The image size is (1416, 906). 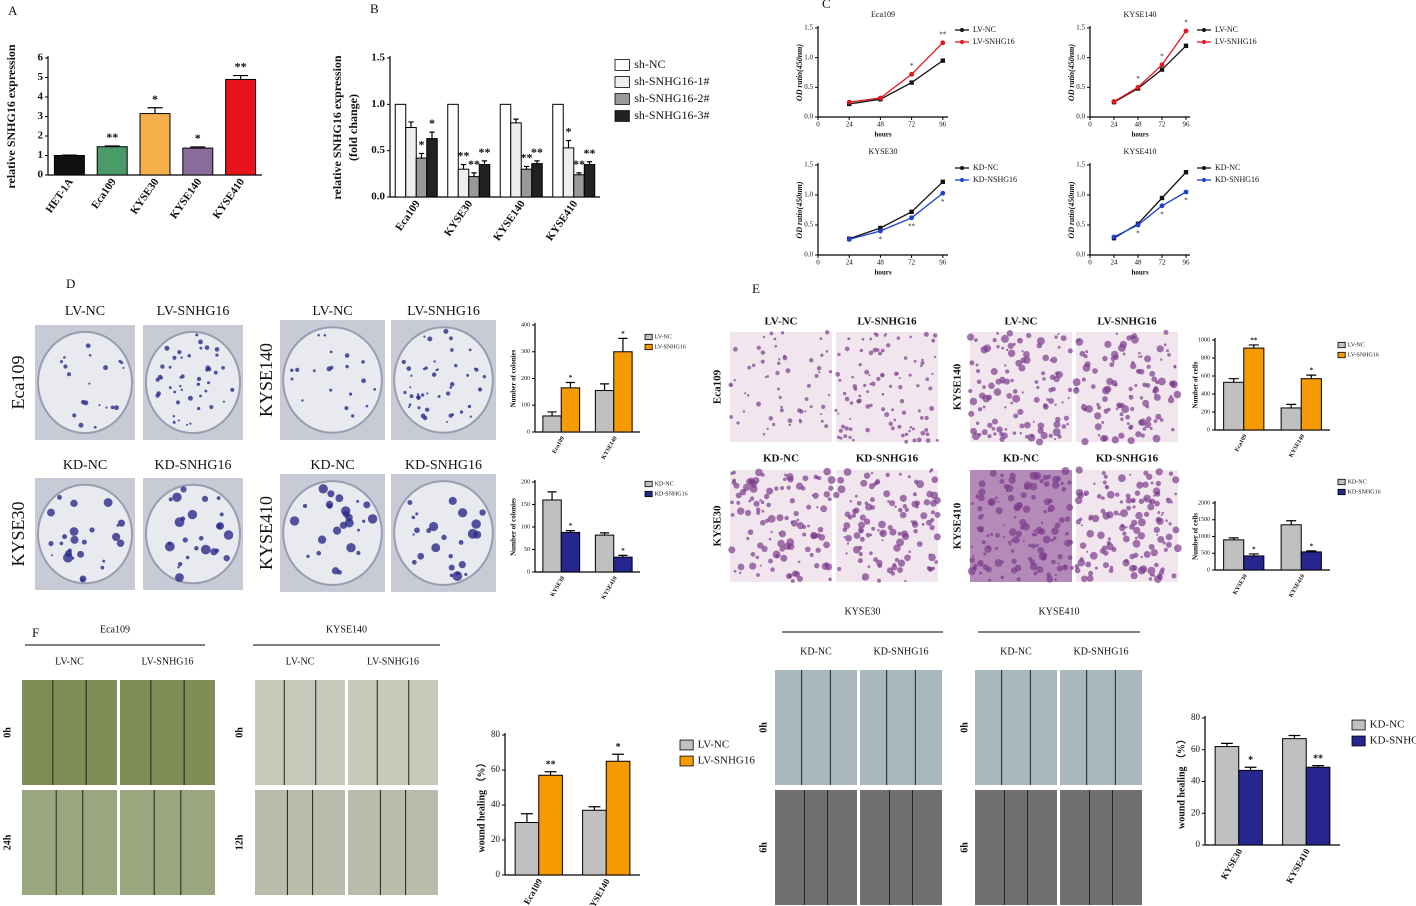 I want to click on x-axis-label: hours, so click(x=1139, y=273).